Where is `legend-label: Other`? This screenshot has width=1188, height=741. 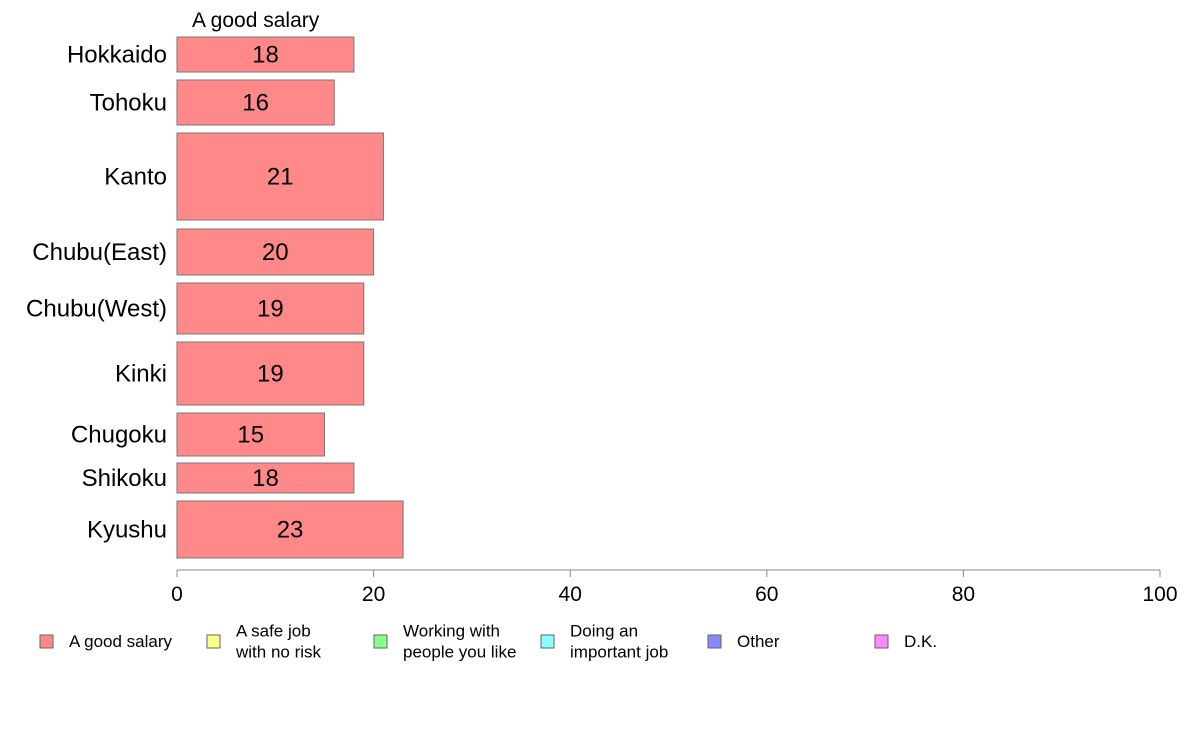 legend-label: Other is located at coordinates (758, 641).